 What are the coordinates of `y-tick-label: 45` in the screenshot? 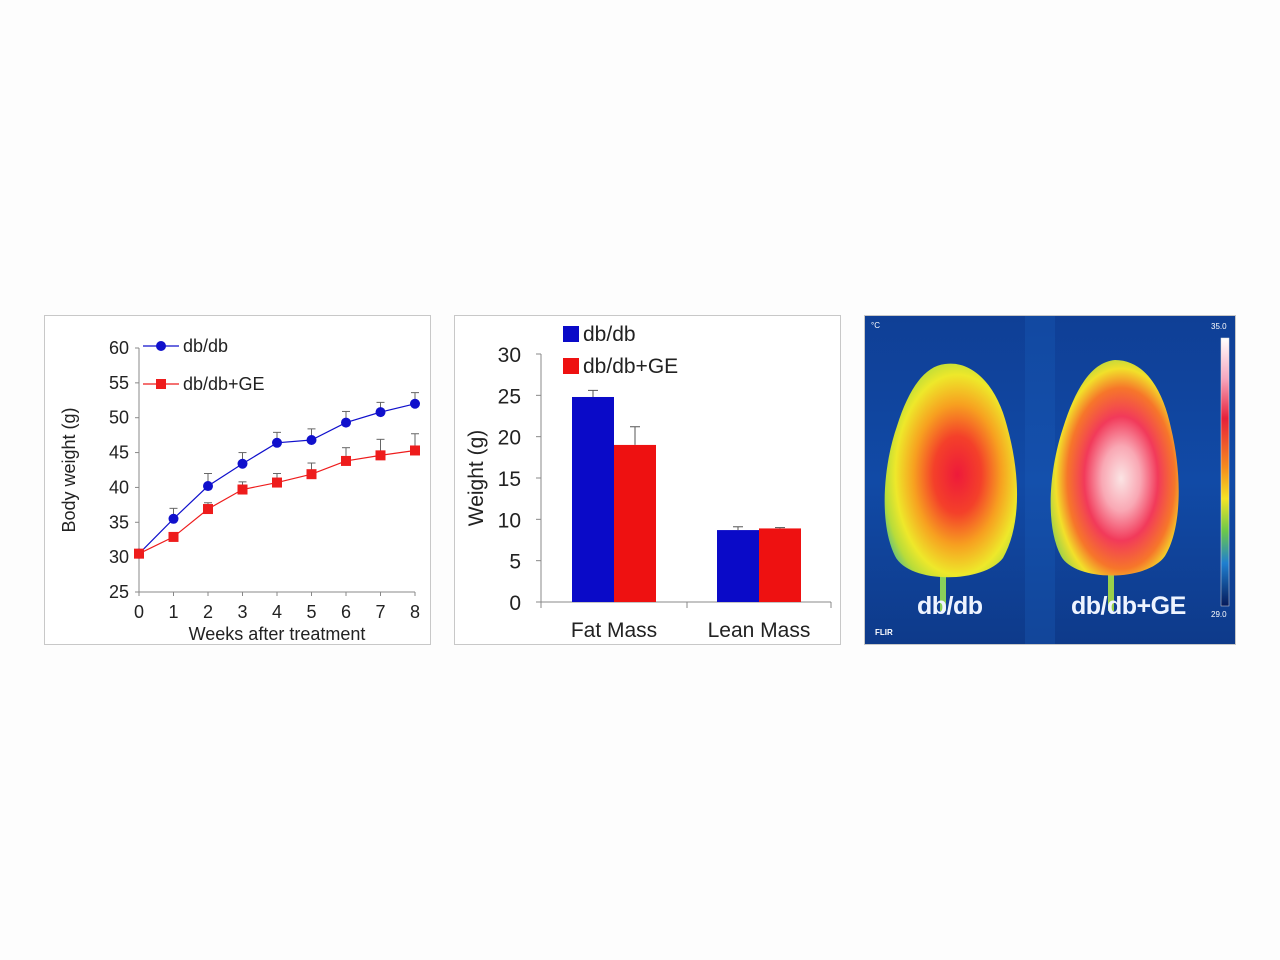 It's located at (119, 453).